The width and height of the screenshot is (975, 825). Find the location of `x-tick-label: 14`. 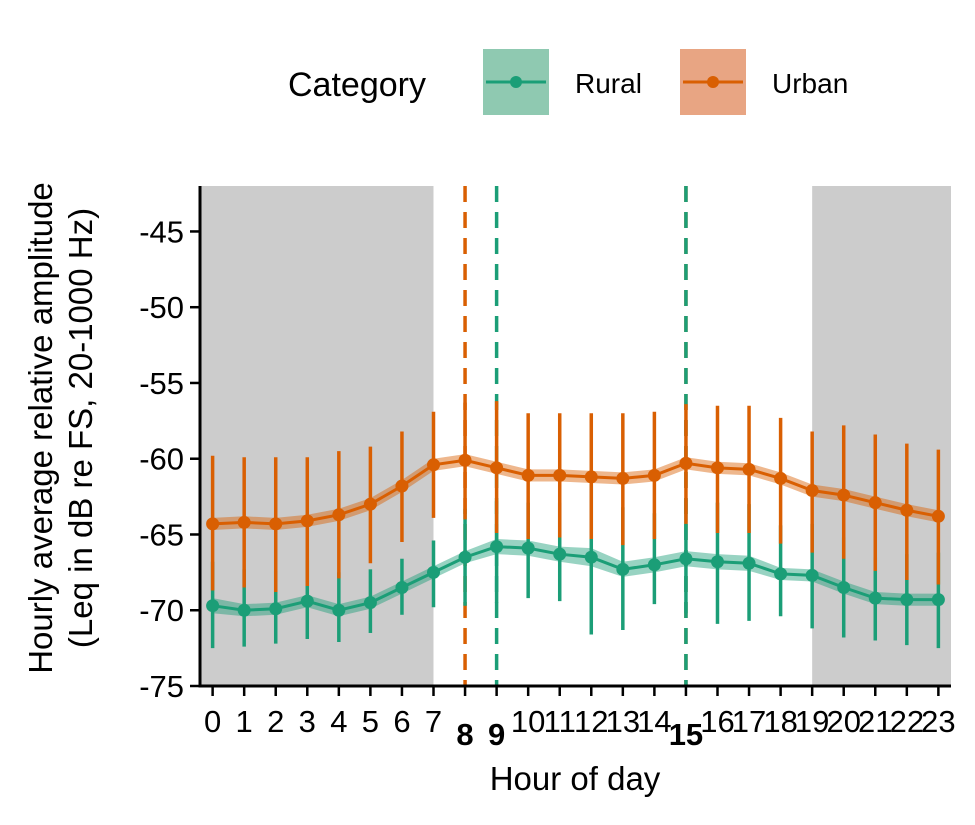

x-tick-label: 14 is located at coordinates (654, 721).